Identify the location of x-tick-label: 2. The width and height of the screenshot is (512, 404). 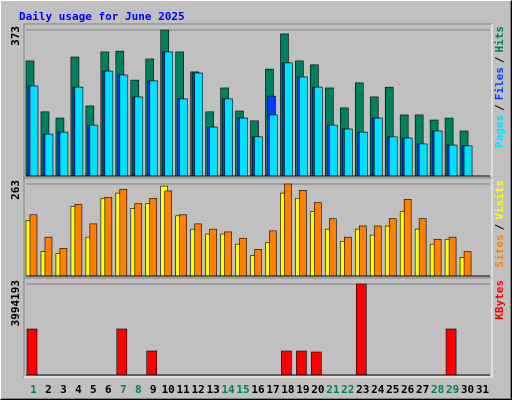
(48, 389).